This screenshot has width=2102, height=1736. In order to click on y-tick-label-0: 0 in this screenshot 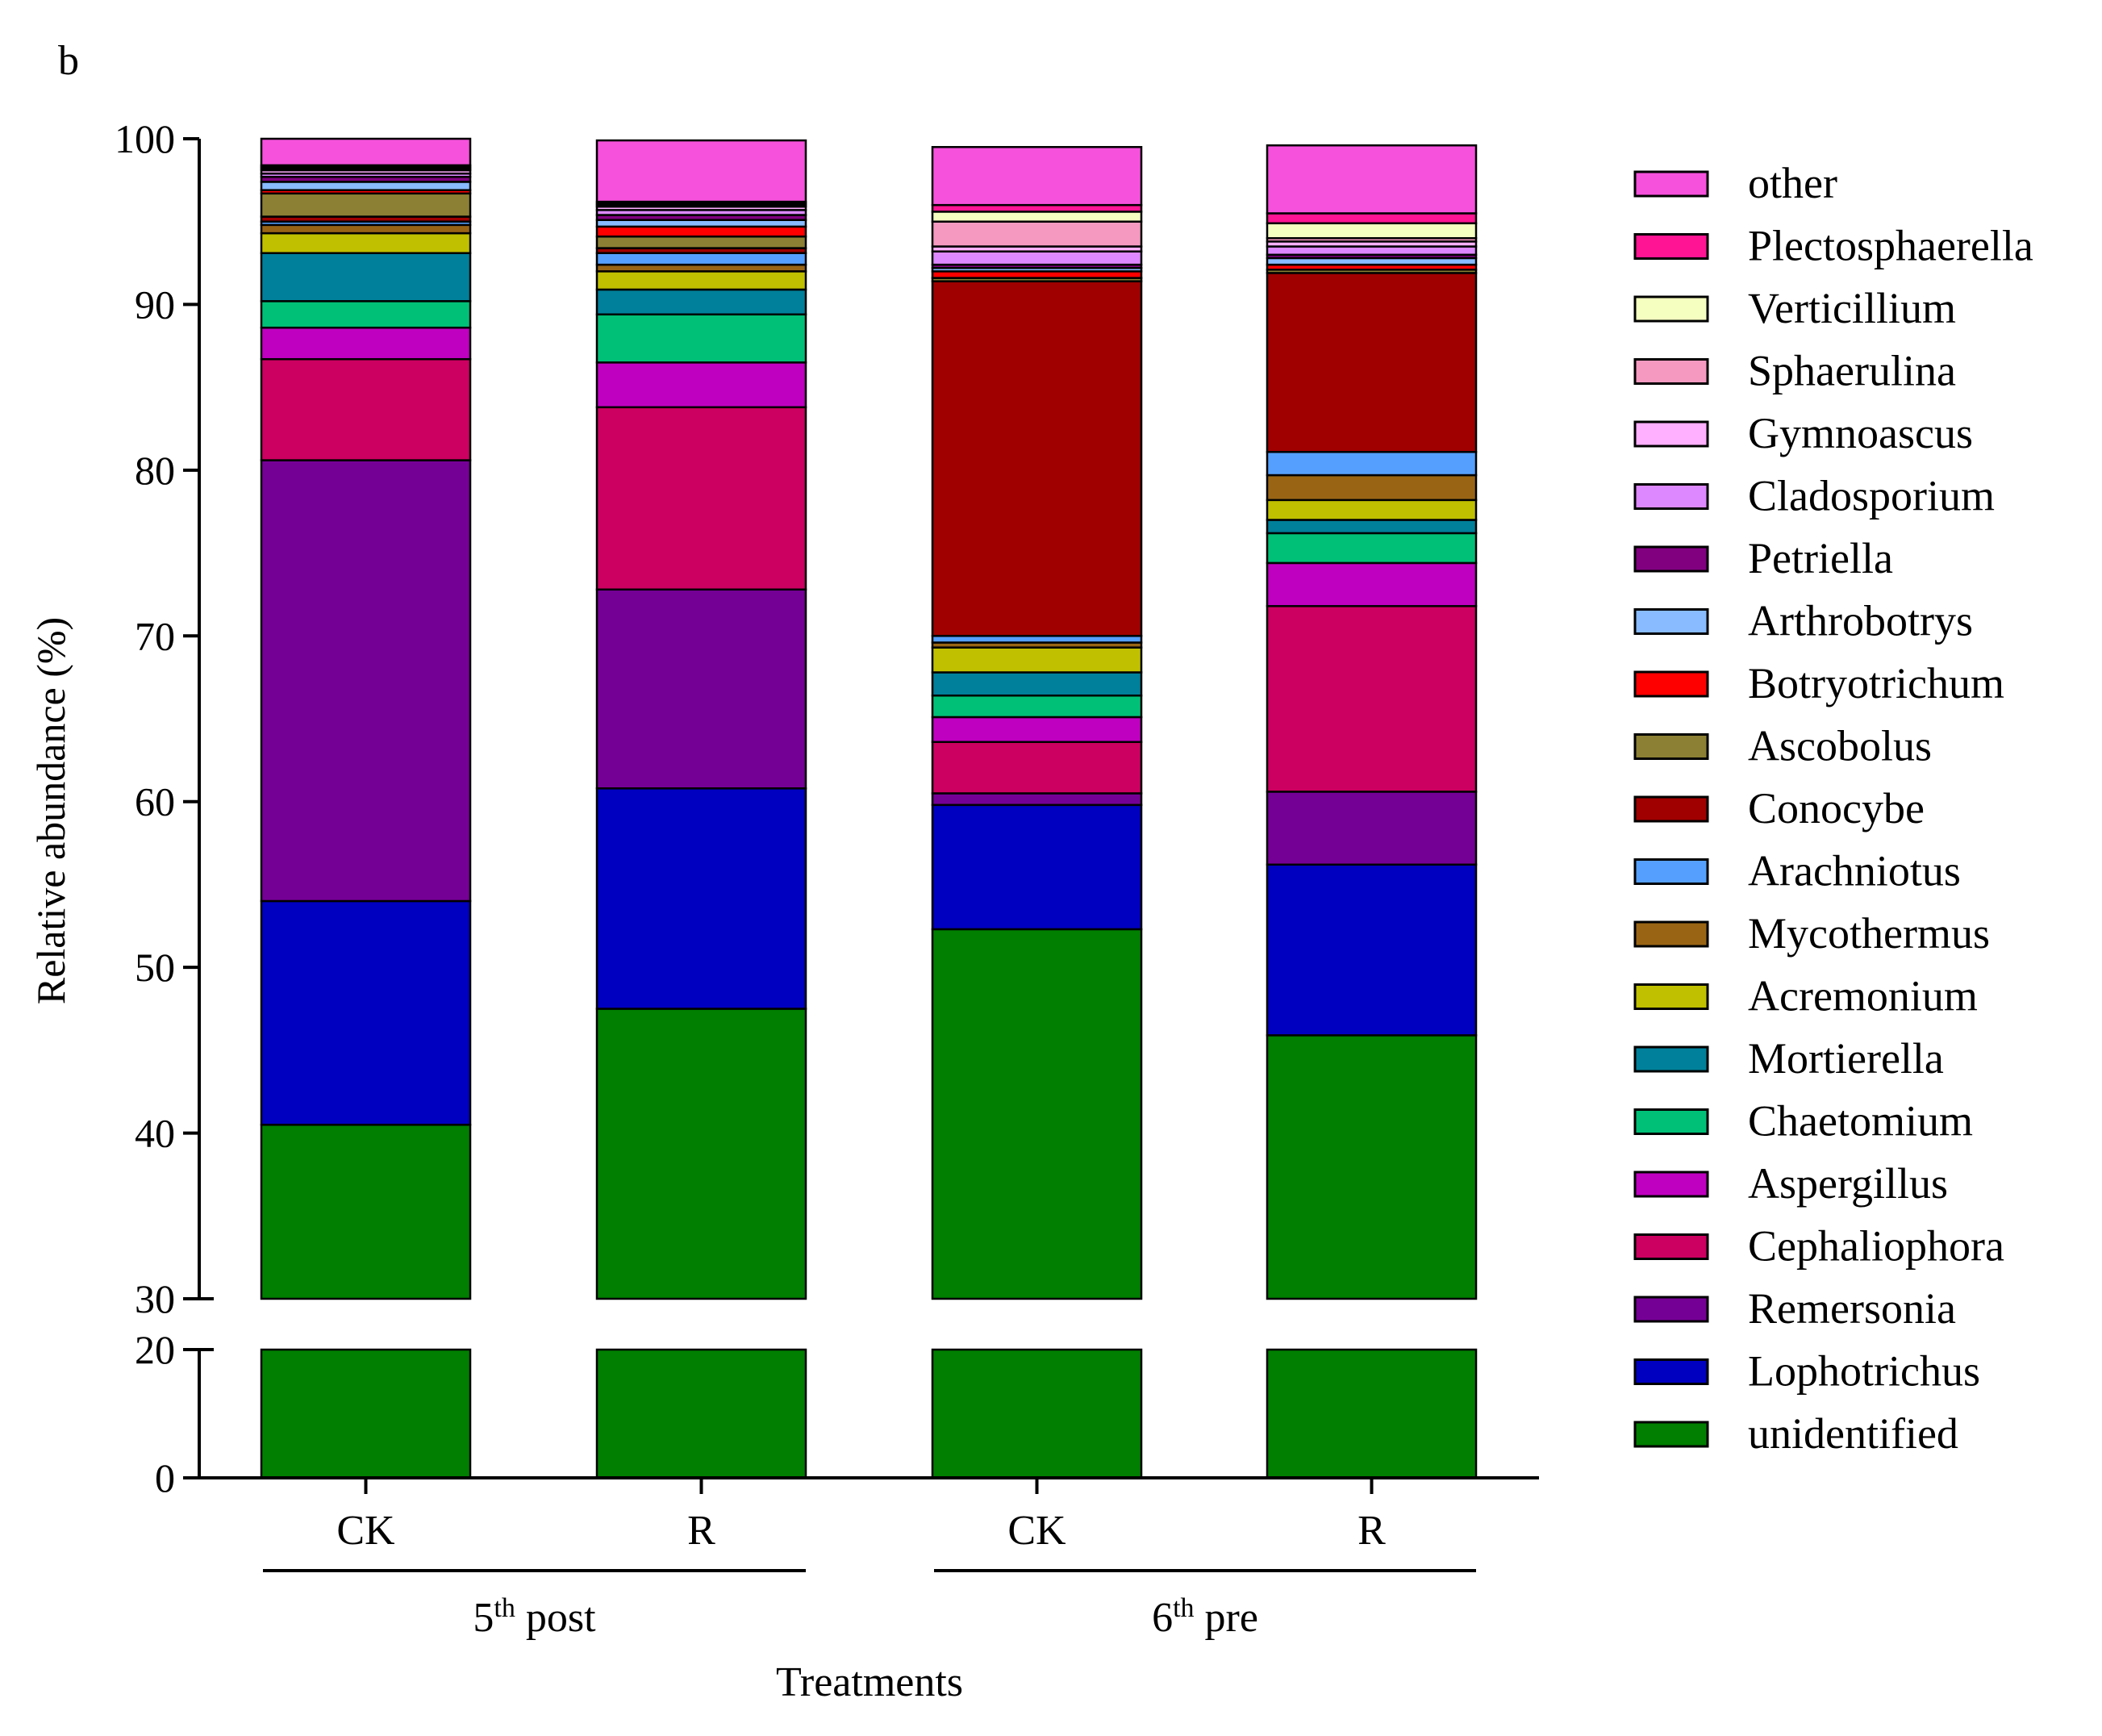, I will do `click(165, 1478)`.